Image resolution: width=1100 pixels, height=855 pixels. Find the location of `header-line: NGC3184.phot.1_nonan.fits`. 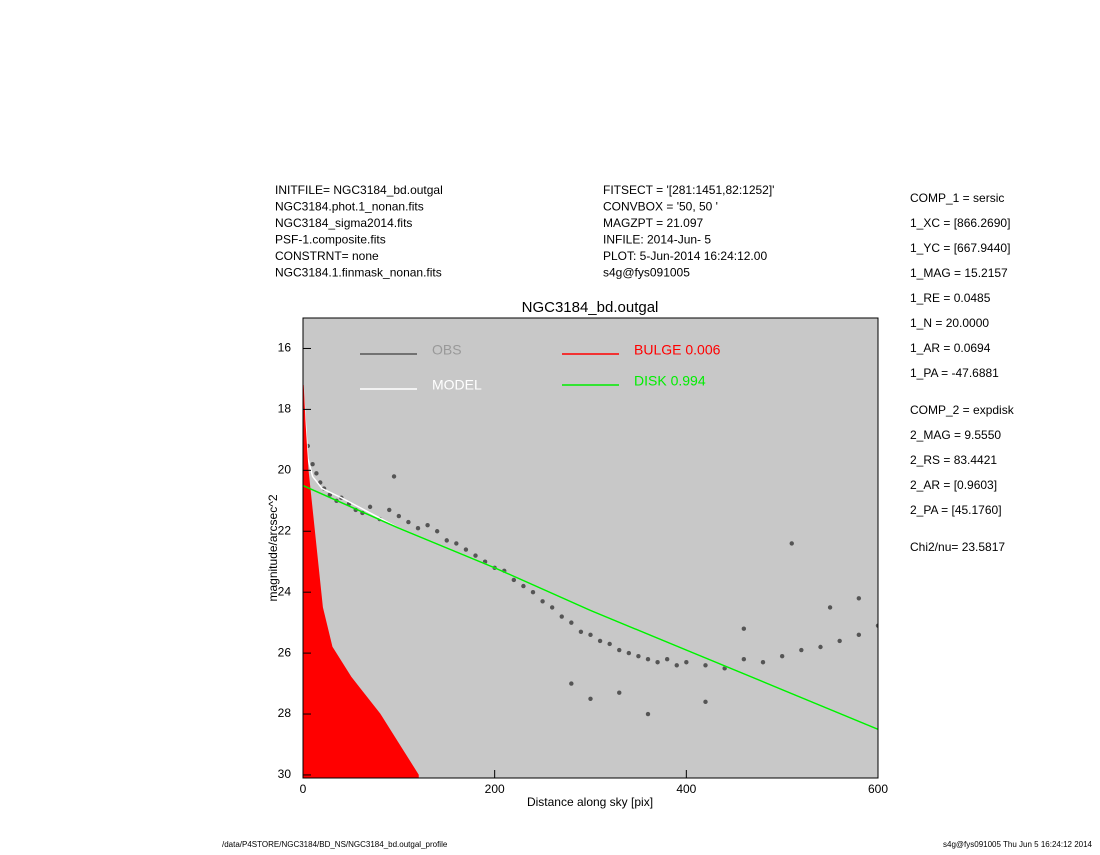

header-line: NGC3184.phot.1_nonan.fits is located at coordinates (349, 207).